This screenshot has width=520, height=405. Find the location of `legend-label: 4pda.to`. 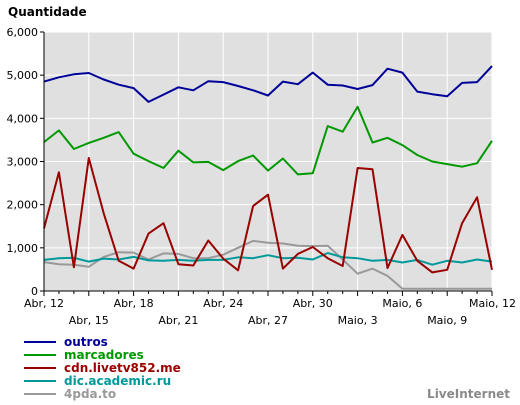

legend-label: 4pda.to is located at coordinates (90, 394).